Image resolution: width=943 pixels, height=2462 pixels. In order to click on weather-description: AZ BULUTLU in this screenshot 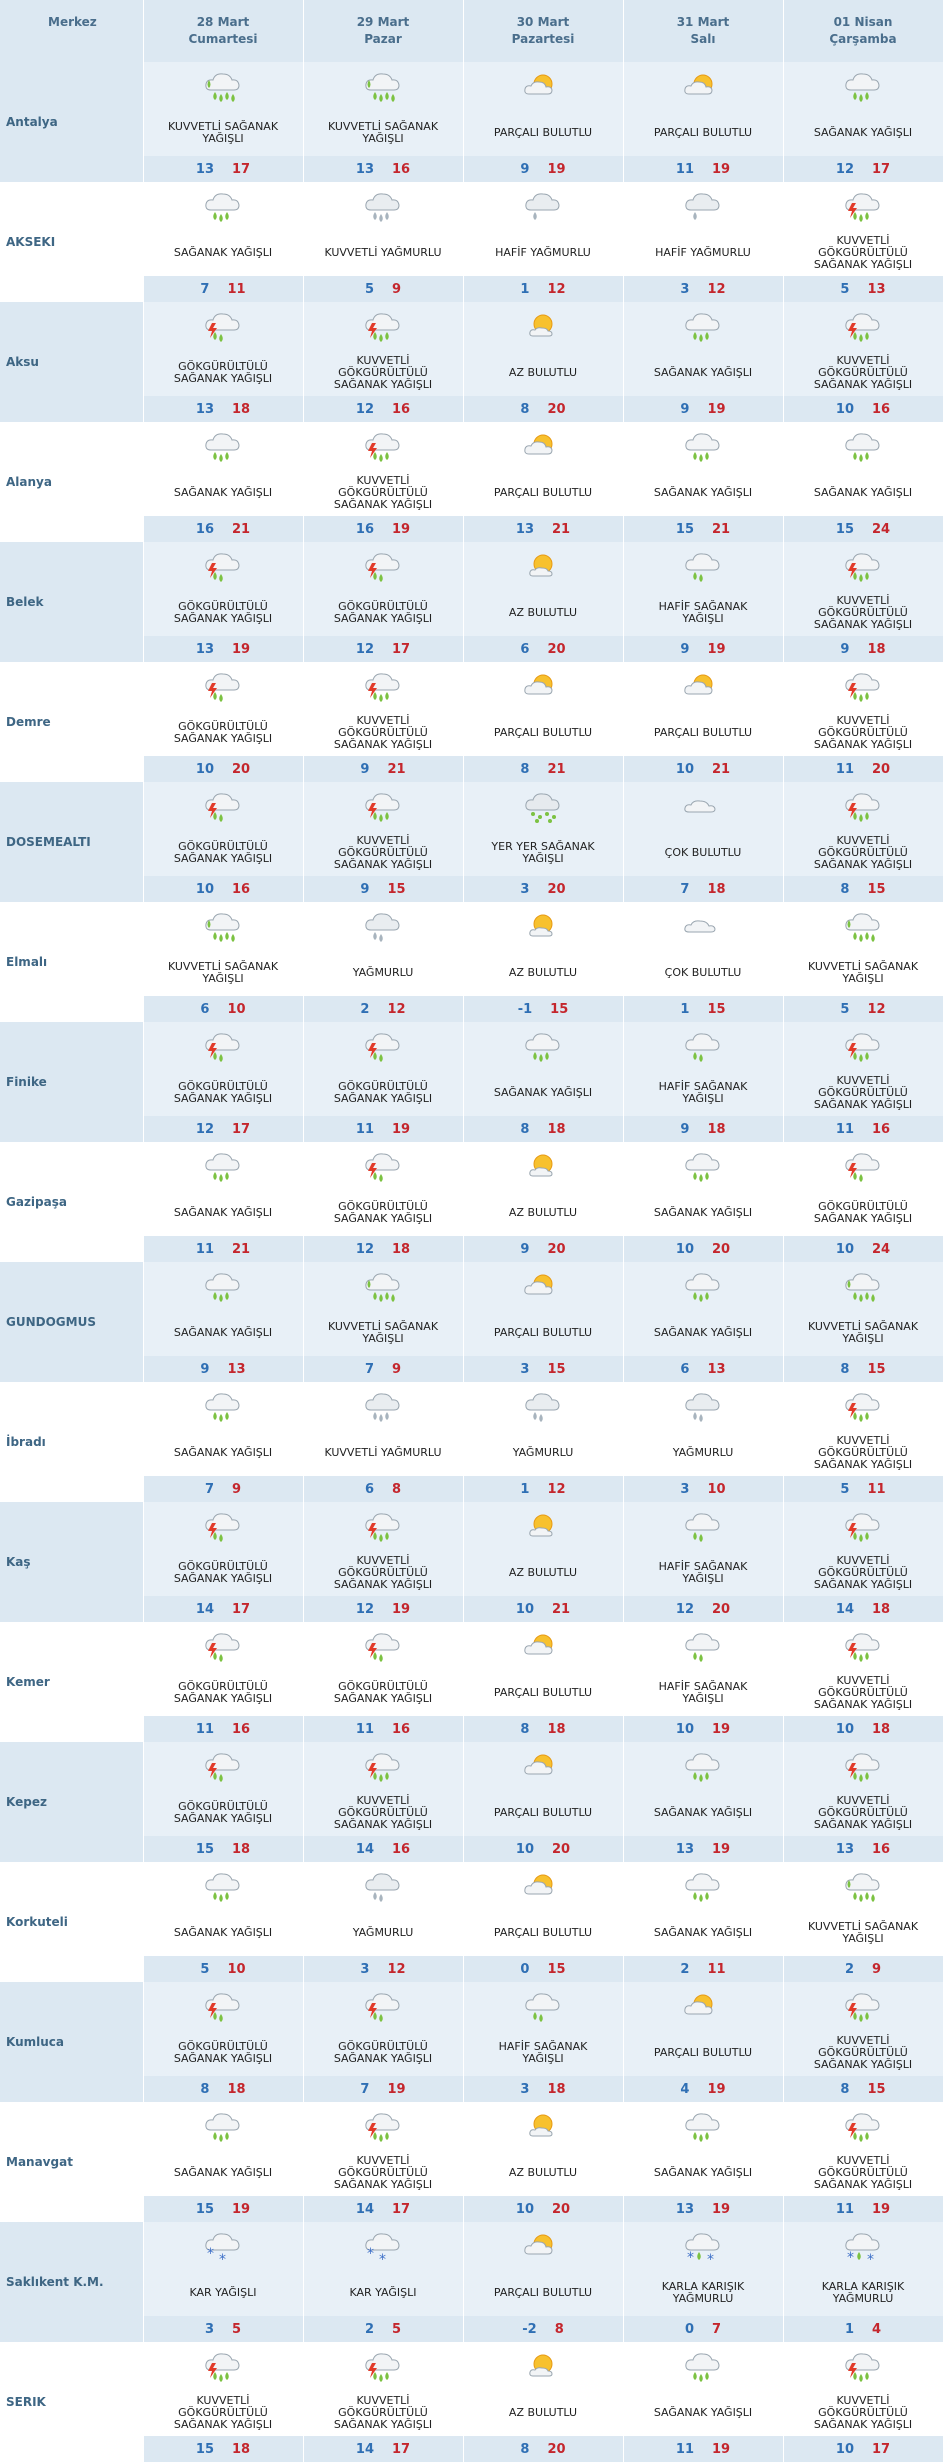, I will do `click(543, 372)`.